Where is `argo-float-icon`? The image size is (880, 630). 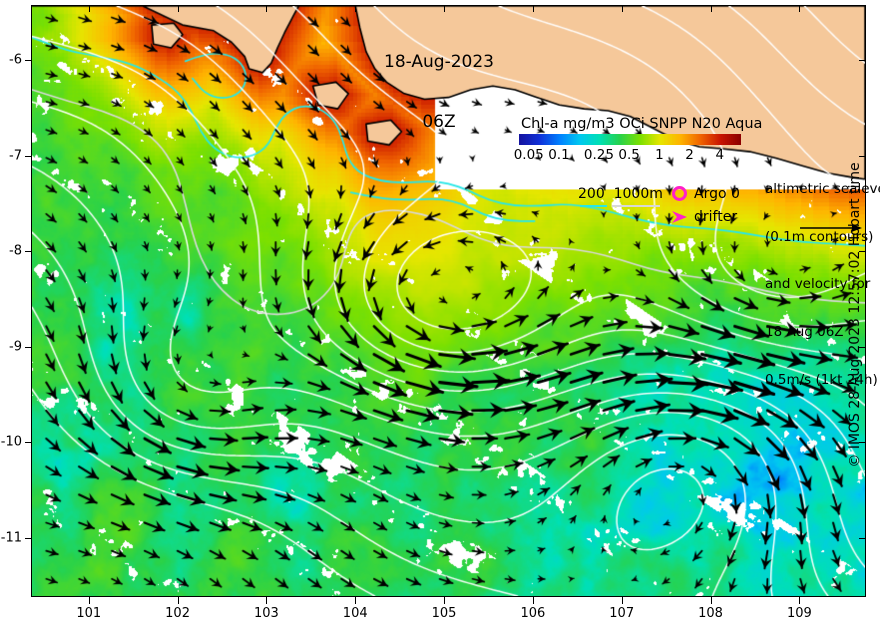 argo-float-icon is located at coordinates (679, 193).